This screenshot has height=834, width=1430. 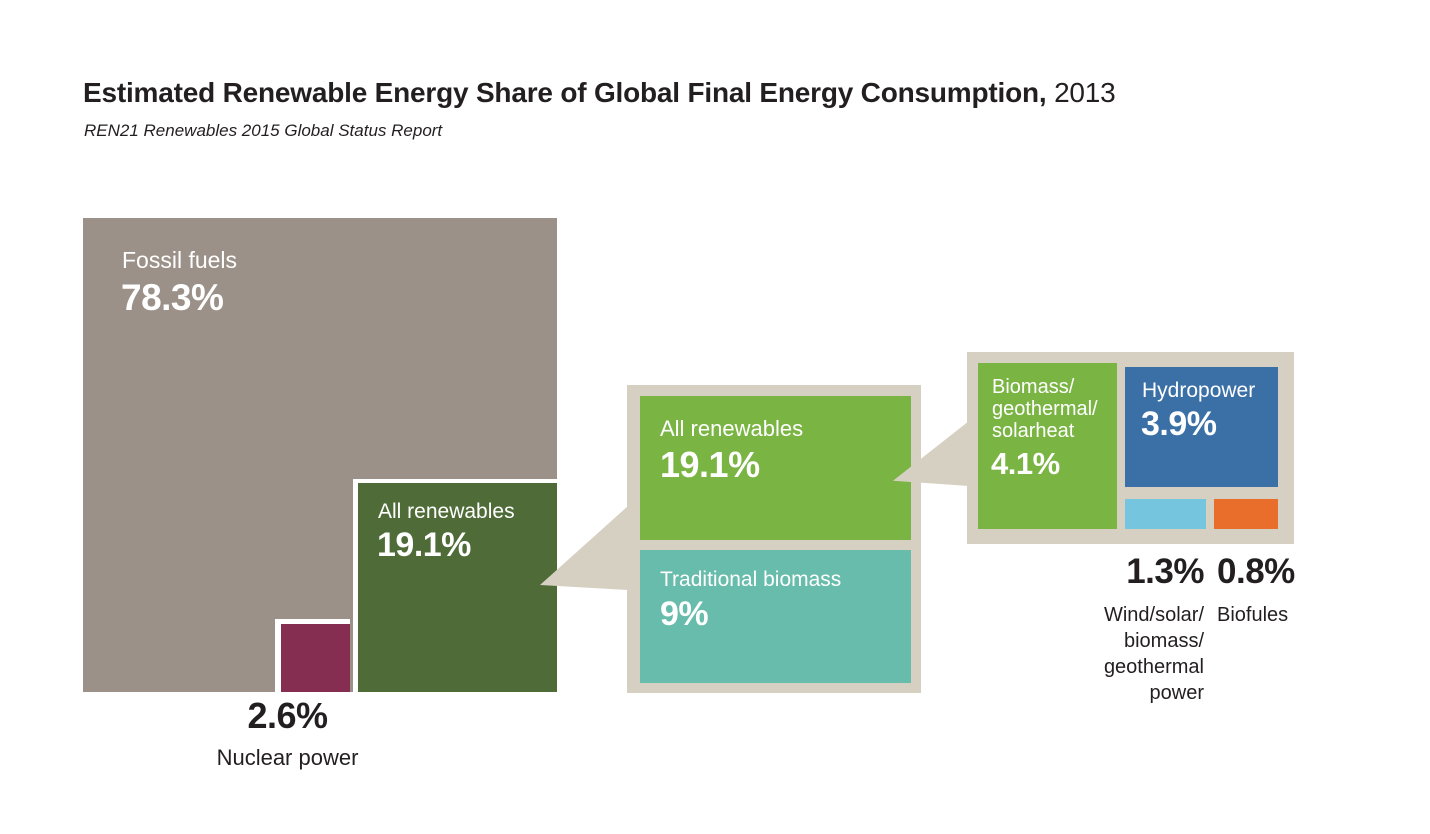 I want to click on label-line: geothermal/, so click(x=1045, y=409).